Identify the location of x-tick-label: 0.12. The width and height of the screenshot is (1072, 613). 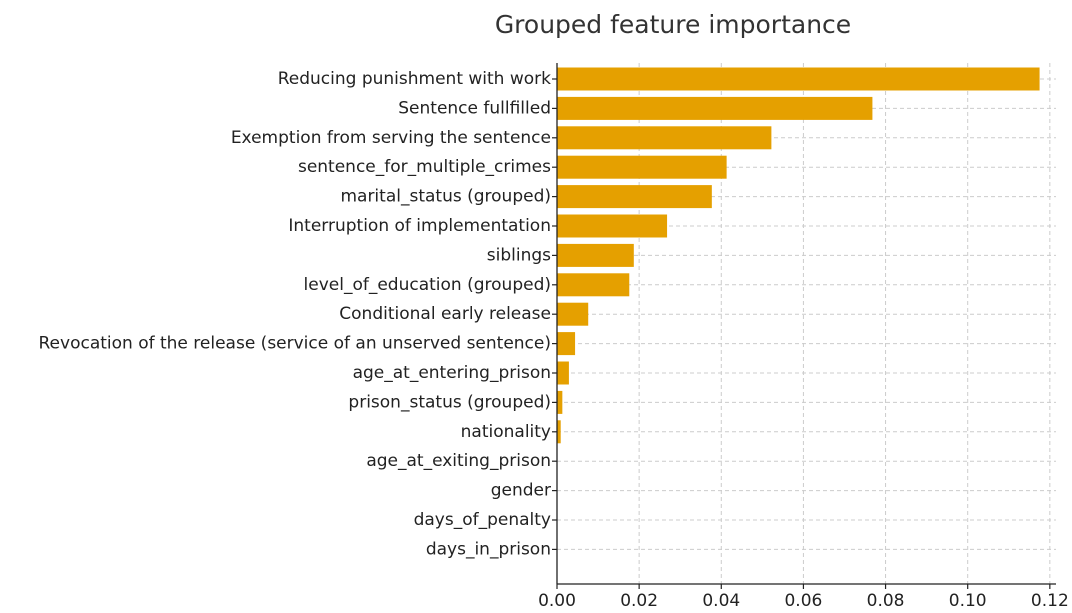
(1050, 601).